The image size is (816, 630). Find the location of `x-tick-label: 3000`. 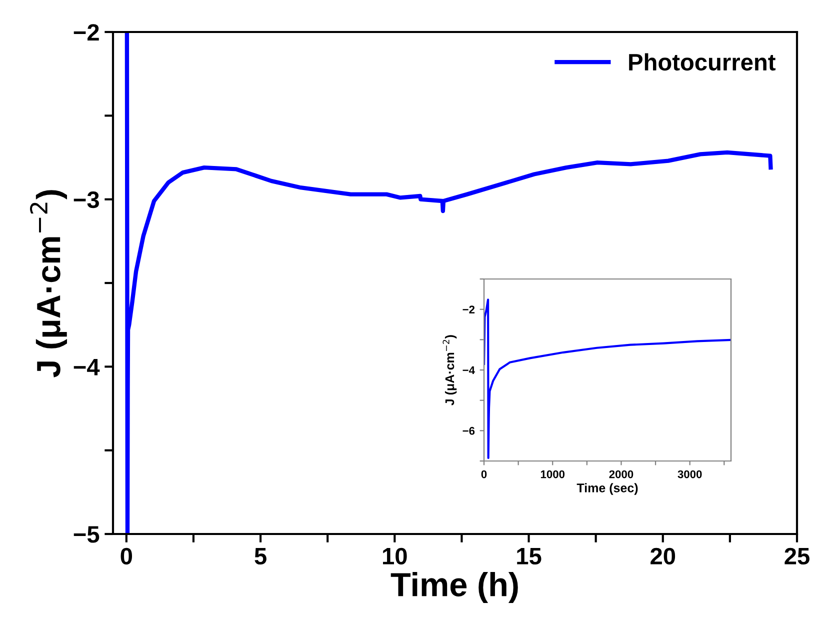

x-tick-label: 3000 is located at coordinates (690, 474).